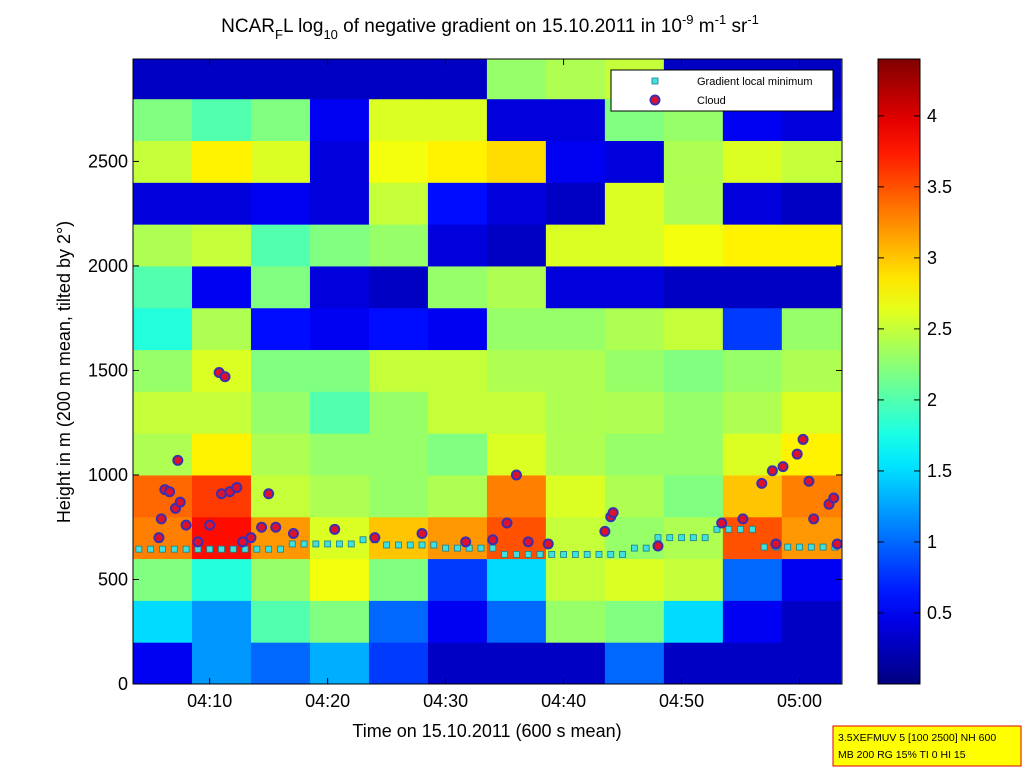 Image resolution: width=1023 pixels, height=772 pixels. Describe the element at coordinates (722, 90) in the screenshot. I see `legend` at that location.